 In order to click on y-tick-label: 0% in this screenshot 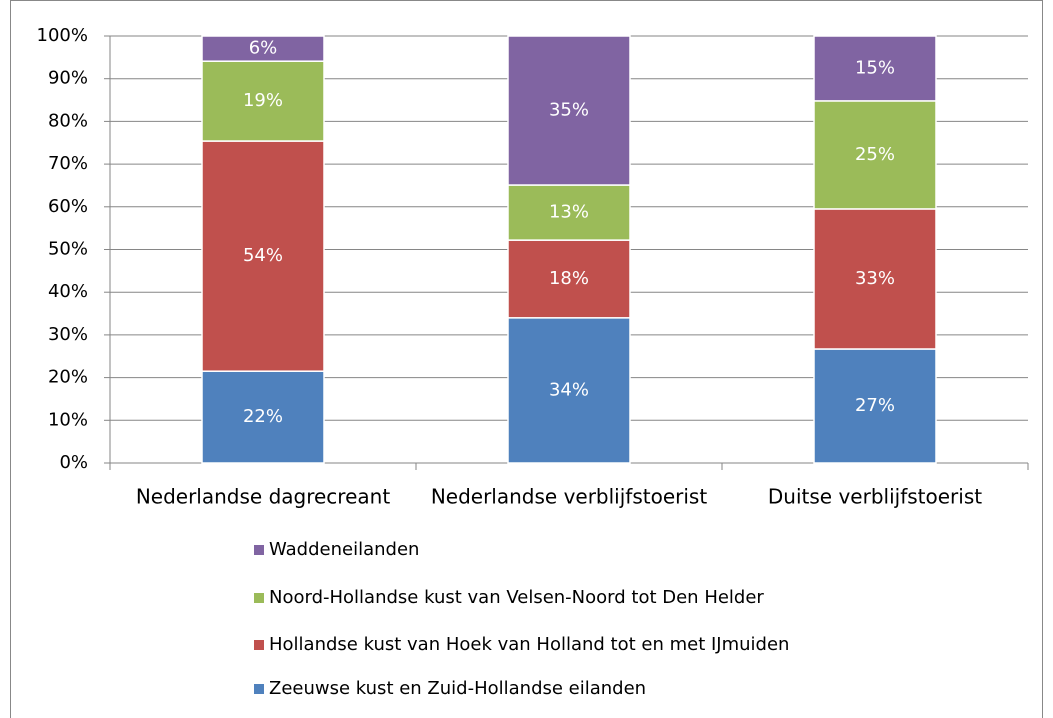, I will do `click(73, 462)`.